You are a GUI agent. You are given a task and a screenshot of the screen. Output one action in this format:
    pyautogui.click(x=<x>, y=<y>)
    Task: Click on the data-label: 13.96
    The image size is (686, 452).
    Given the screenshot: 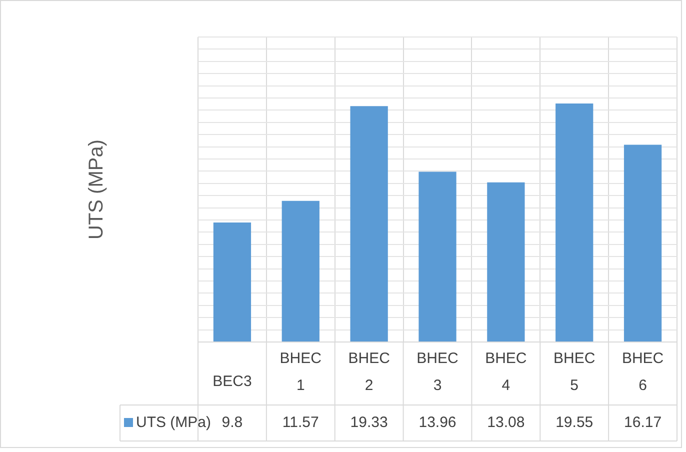 What is the action you would take?
    pyautogui.click(x=437, y=423)
    